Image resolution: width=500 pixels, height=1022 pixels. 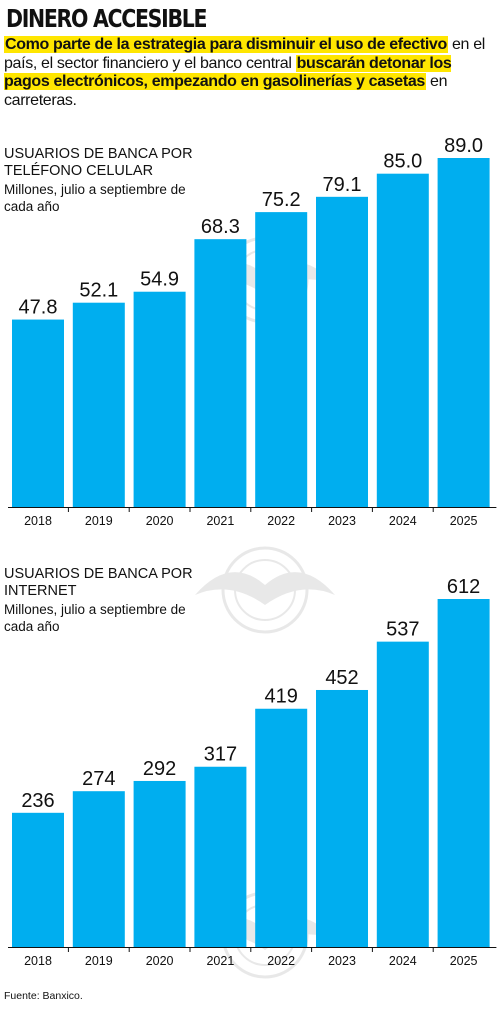 What do you see at coordinates (95, 198) in the screenshot?
I see `chart1-subtitle: Millones, julio a septiembre de cada año` at bounding box center [95, 198].